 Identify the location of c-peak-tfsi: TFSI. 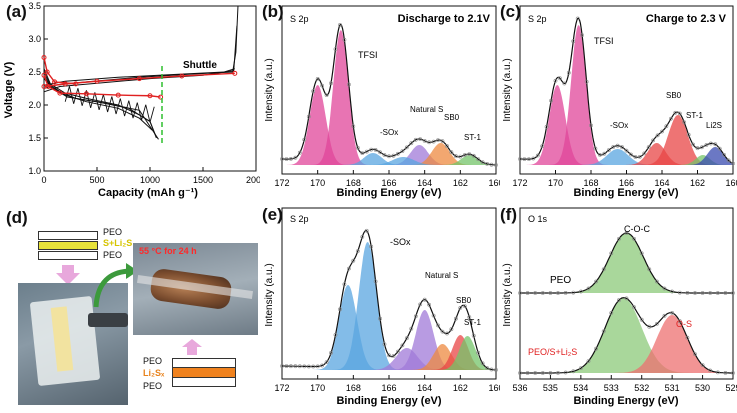
(604, 41).